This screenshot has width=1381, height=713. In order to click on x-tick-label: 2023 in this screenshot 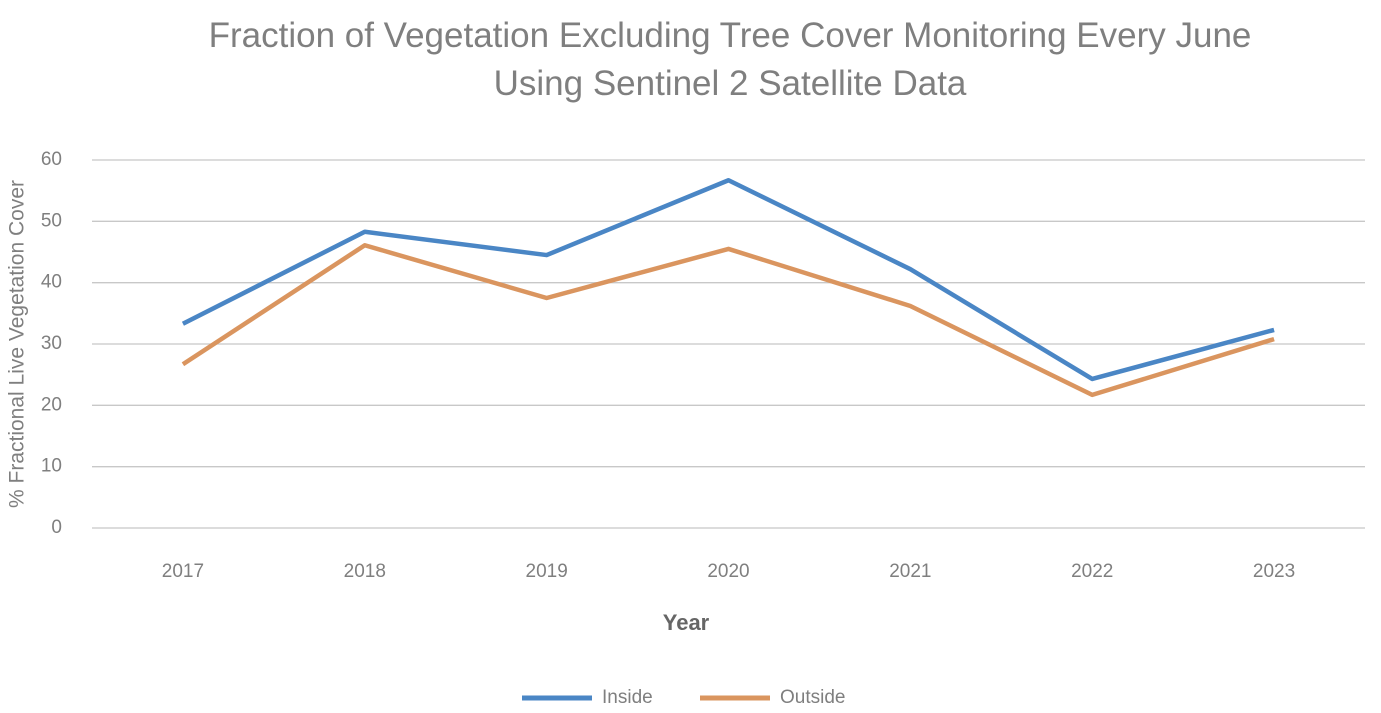, I will do `click(1274, 571)`.